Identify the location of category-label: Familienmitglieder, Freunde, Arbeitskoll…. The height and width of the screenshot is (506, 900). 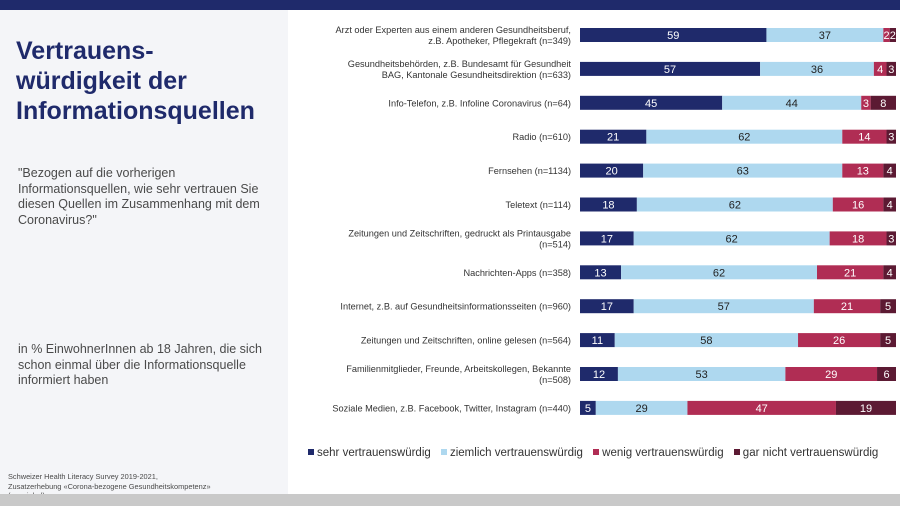
(458, 374).